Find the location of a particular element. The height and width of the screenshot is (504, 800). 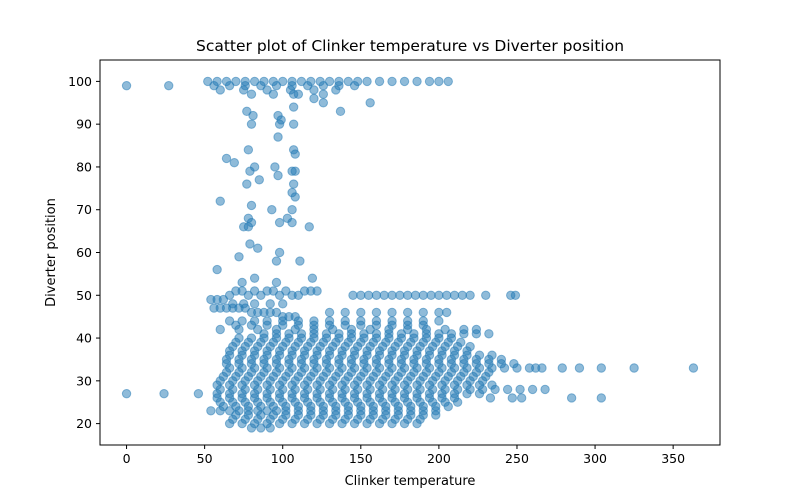

x-tick-label: 300 is located at coordinates (595, 458).